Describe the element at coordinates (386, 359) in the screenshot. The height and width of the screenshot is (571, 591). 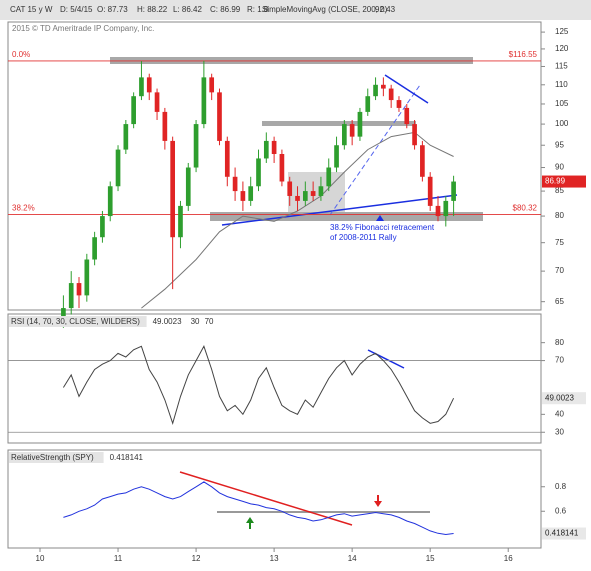
I see `rsi-trend-line` at that location.